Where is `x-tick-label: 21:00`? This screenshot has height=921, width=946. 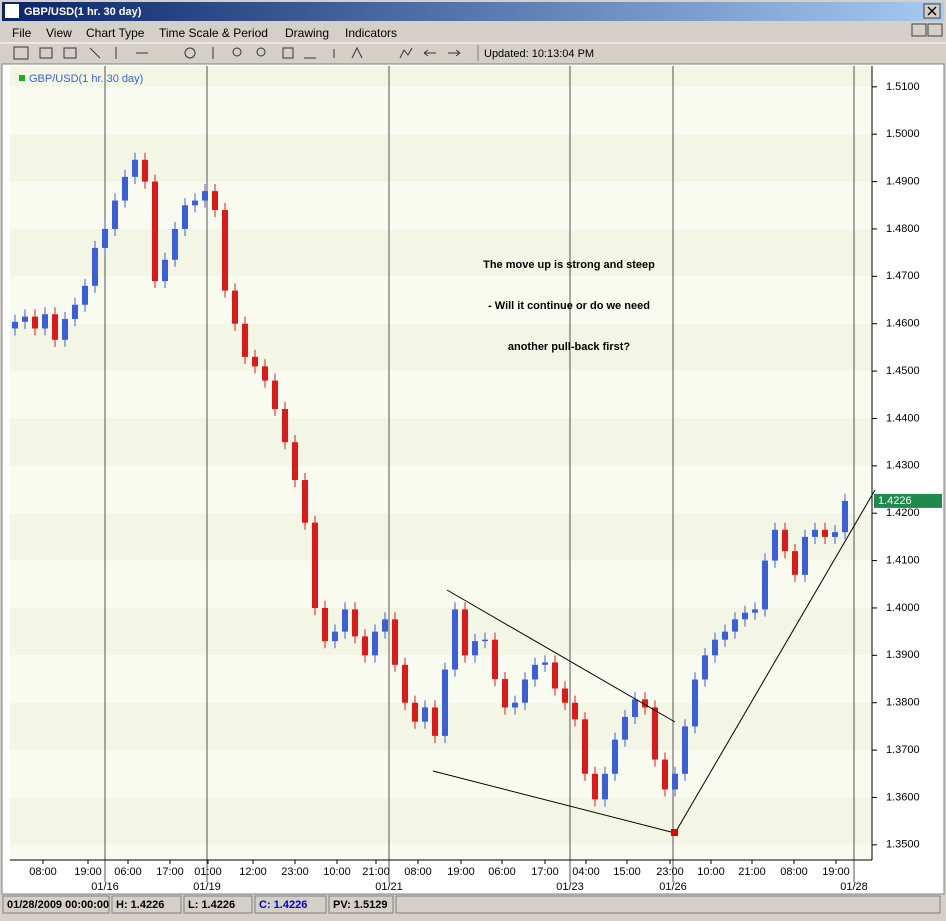 x-tick-label: 21:00 is located at coordinates (376, 872).